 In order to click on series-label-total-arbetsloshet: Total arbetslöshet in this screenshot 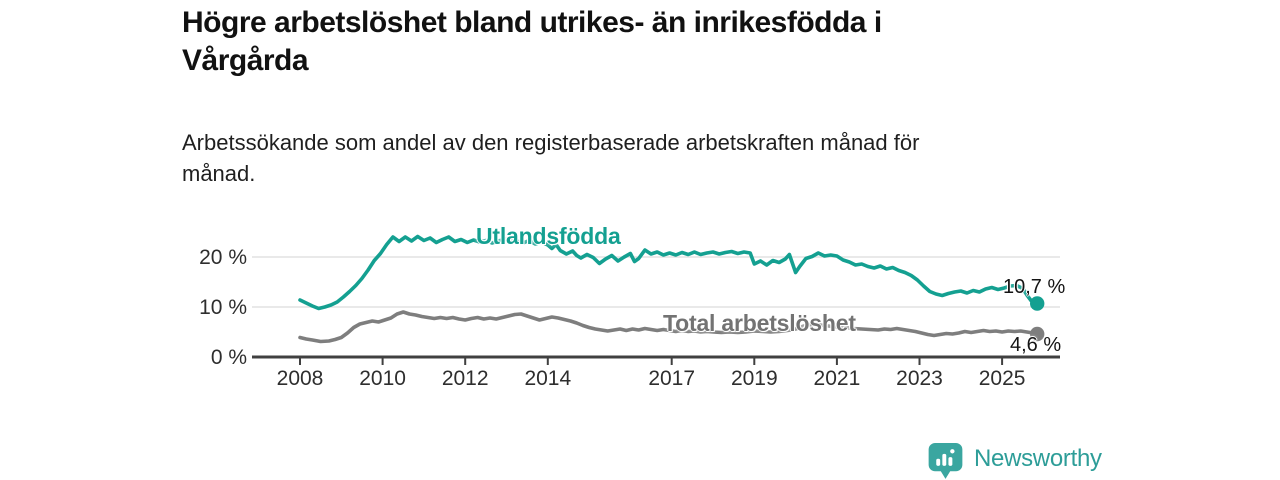, I will do `click(759, 323)`.